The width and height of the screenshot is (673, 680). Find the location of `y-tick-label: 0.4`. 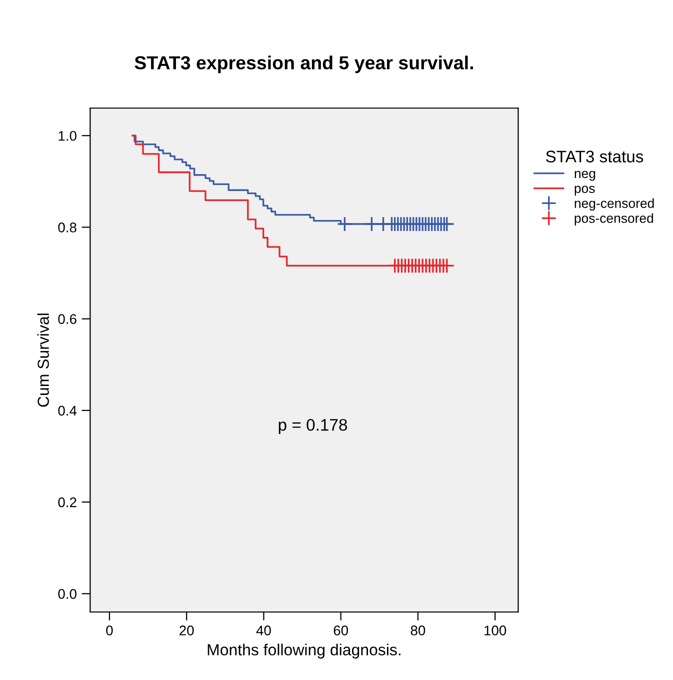

y-tick-label: 0.4 is located at coordinates (67, 411).